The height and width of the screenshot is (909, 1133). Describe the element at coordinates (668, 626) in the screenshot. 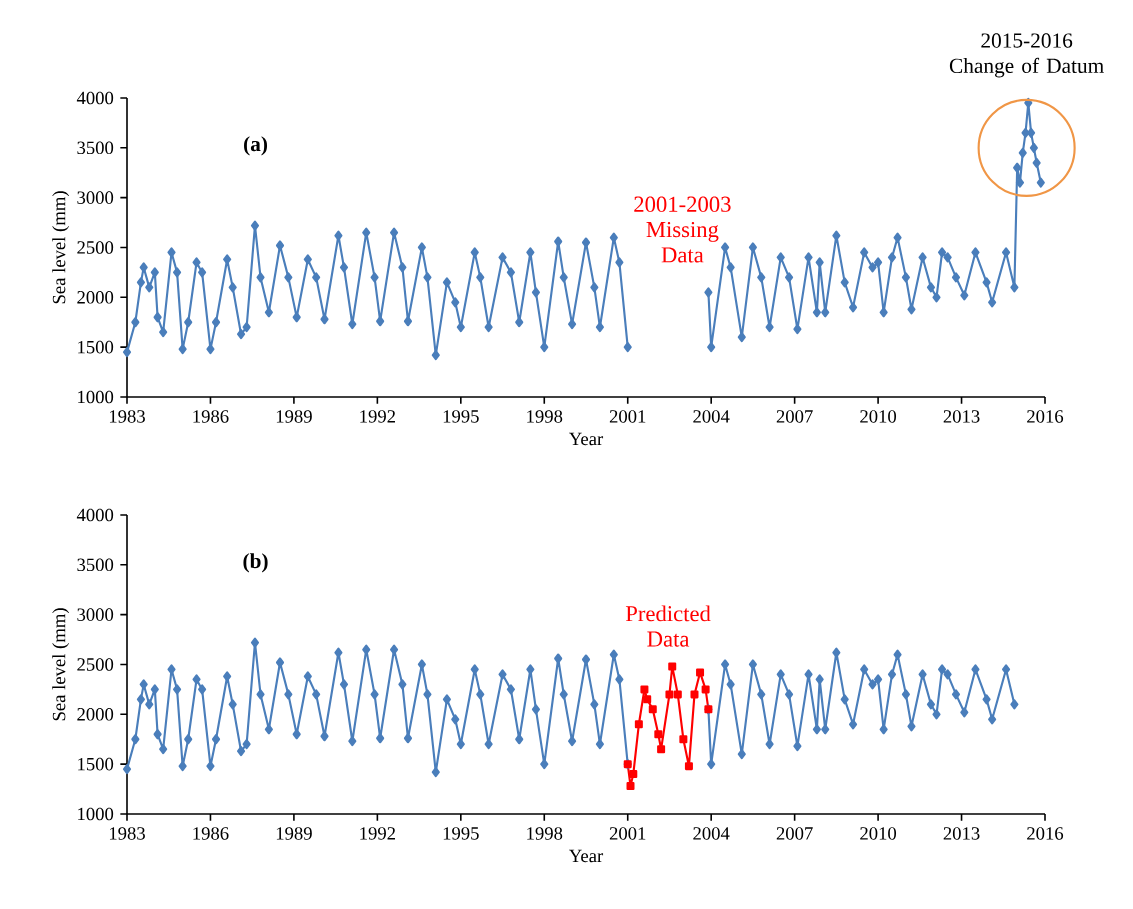

I see `series-label: Predicted Data` at that location.